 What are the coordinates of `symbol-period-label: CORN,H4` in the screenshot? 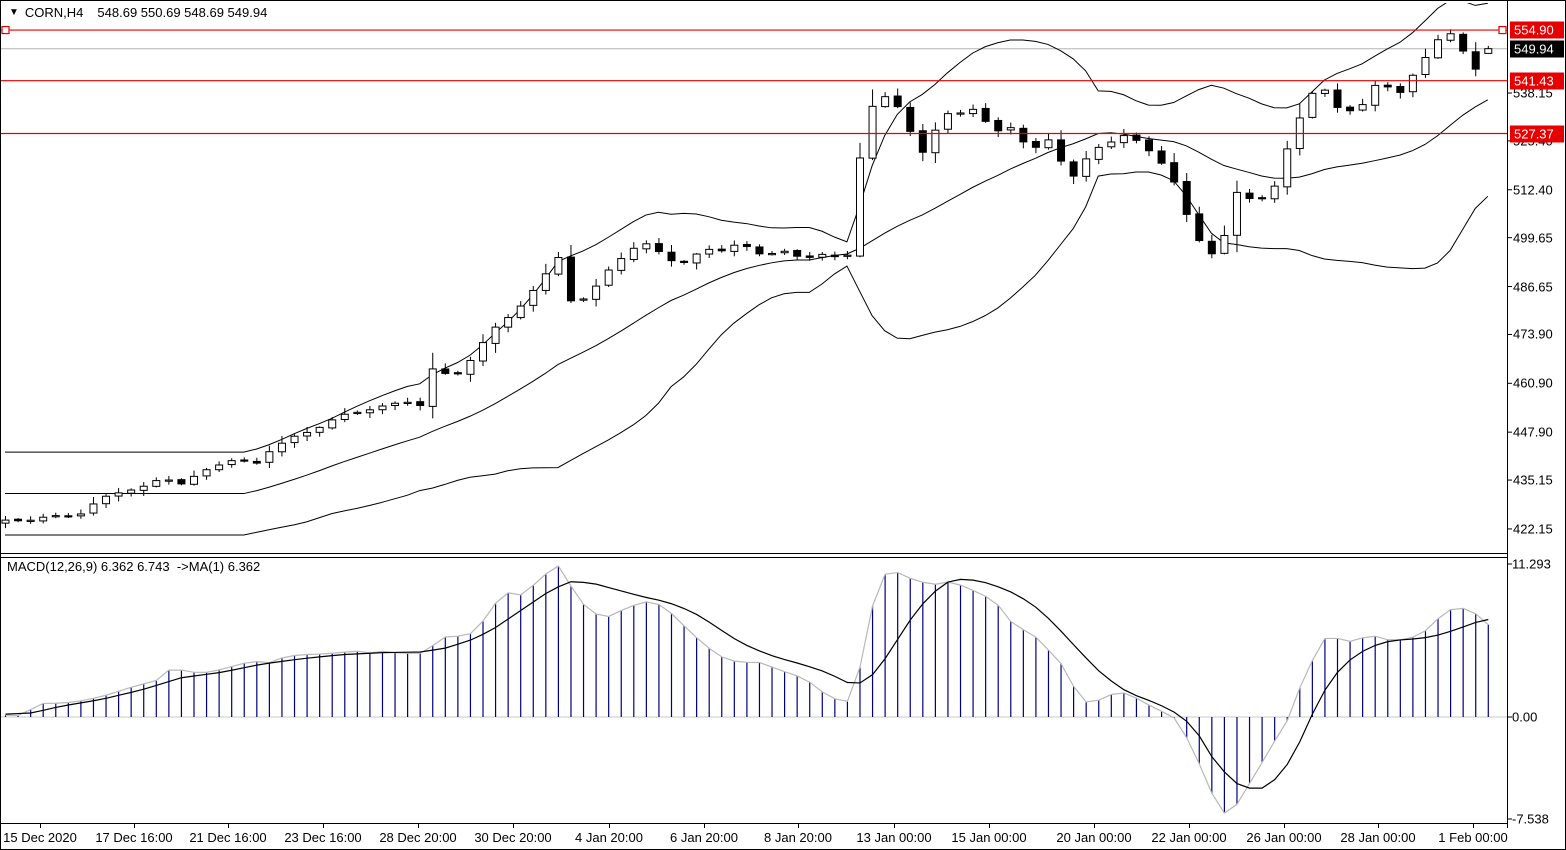 It's located at (54, 12).